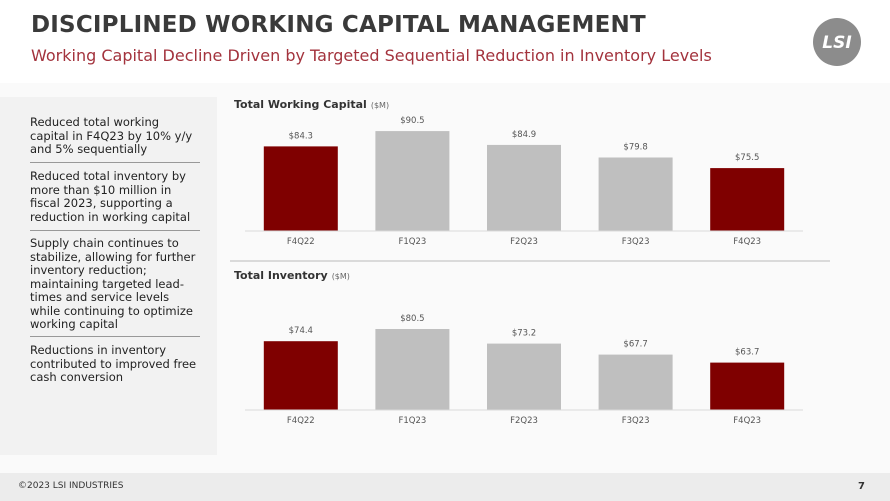 This screenshot has height=501, width=890. Describe the element at coordinates (301, 331) in the screenshot. I see `value-label: $74.4` at that location.